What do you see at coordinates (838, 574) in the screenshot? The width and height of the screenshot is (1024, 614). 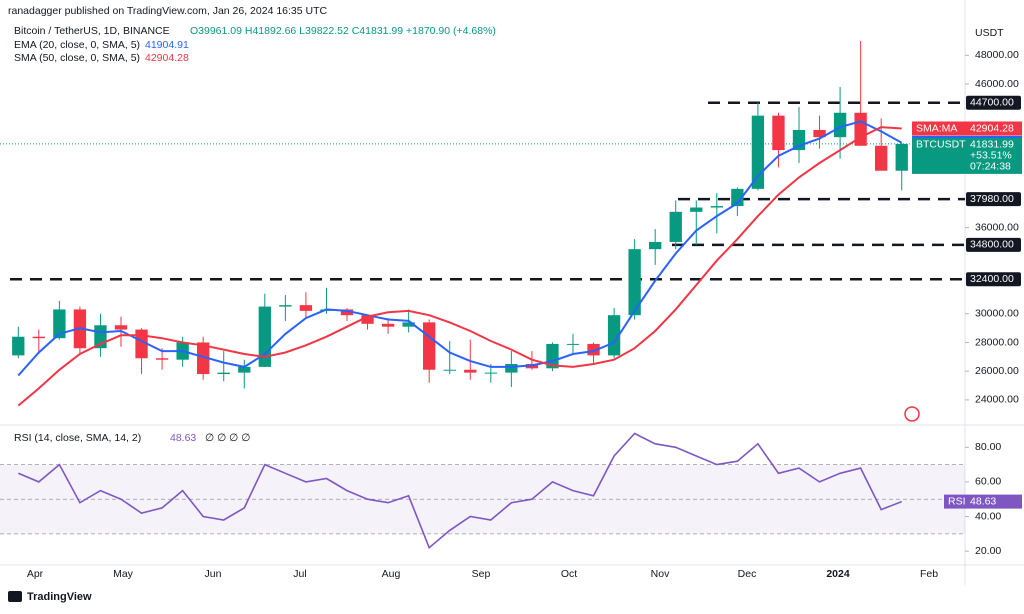 I see `x-tick-label: 2024` at bounding box center [838, 574].